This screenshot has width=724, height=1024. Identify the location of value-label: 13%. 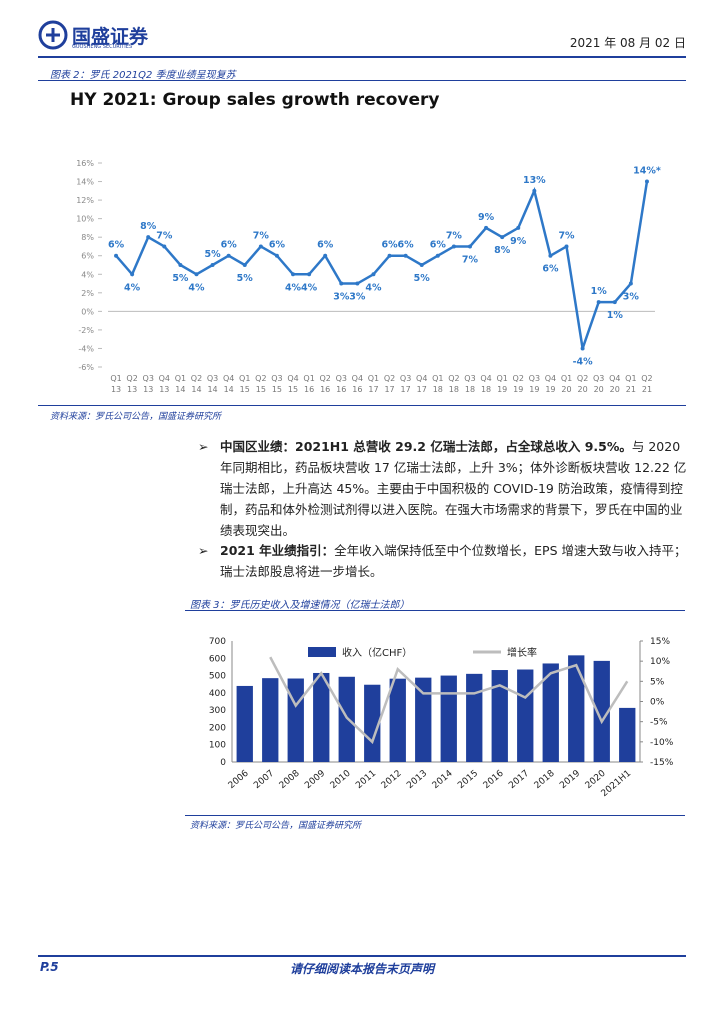
(534, 180).